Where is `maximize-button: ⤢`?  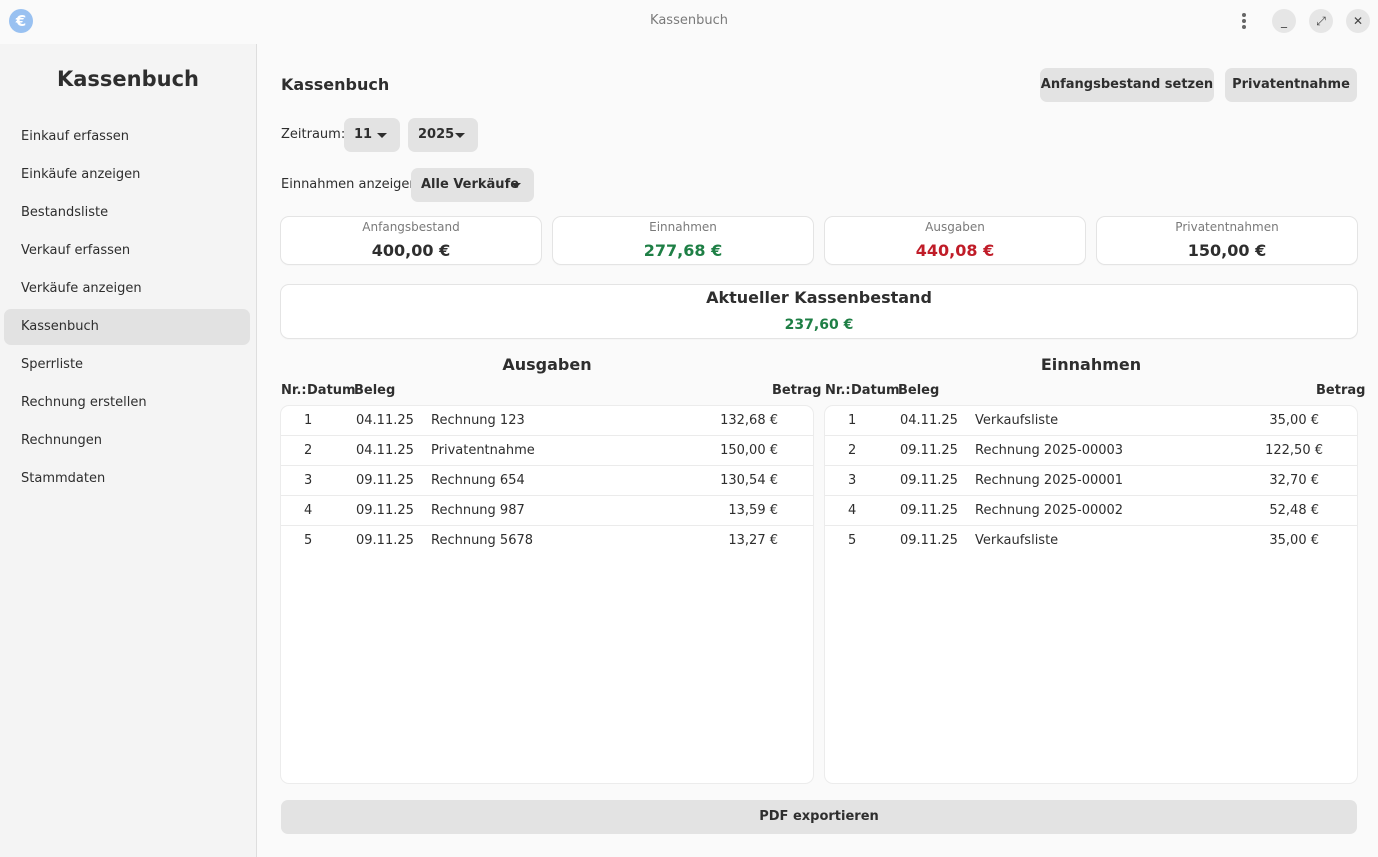
maximize-button: ⤢ is located at coordinates (1321, 21).